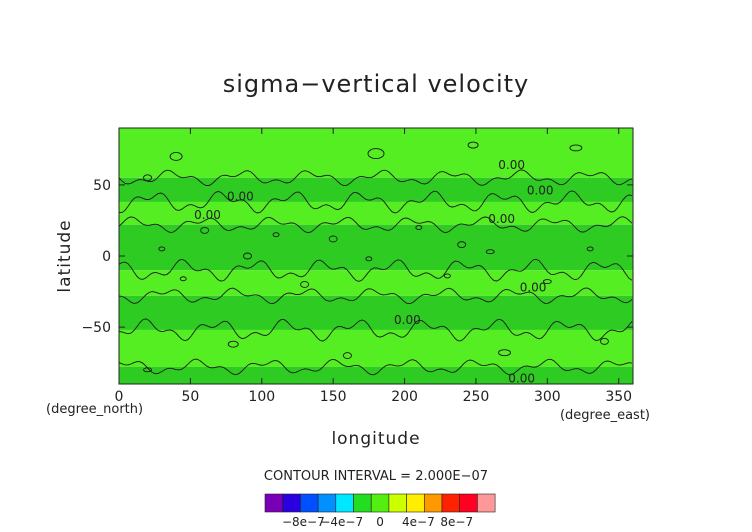 This screenshot has width=752, height=532. What do you see at coordinates (376, 84) in the screenshot?
I see `chart-title: sigma−vertical velocity` at bounding box center [376, 84].